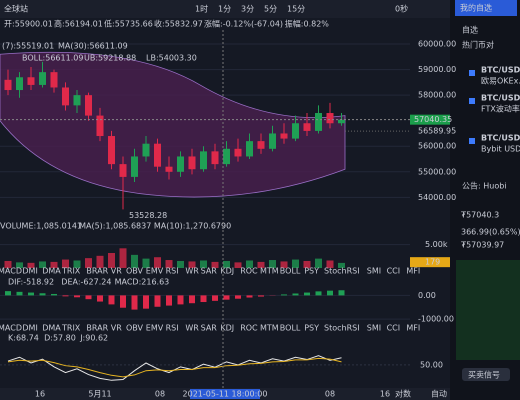 This screenshot has height=400, width=520. What do you see at coordinates (385, 394) in the screenshot?
I see `x-tick-label: 16` at bounding box center [385, 394].